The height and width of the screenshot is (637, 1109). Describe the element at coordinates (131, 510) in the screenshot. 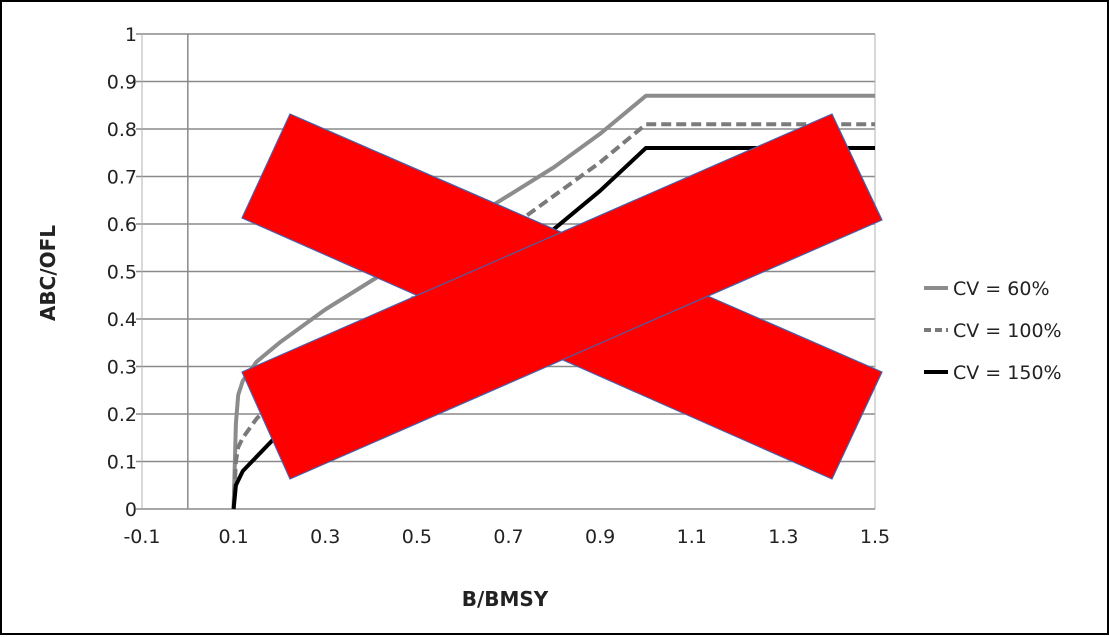

I see `y-tick-label: 0` at that location.